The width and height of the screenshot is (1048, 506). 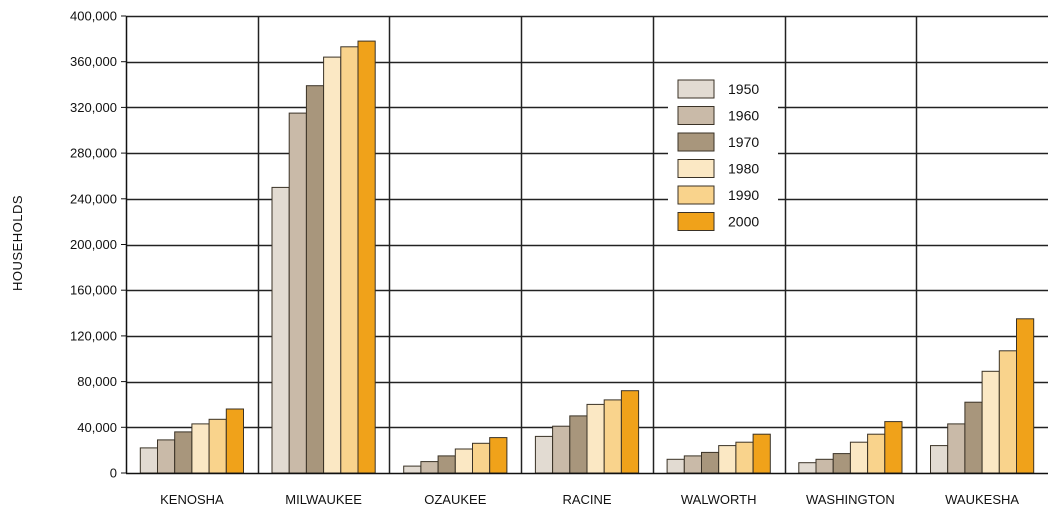 I want to click on bar-washington-1990, so click(x=876, y=453).